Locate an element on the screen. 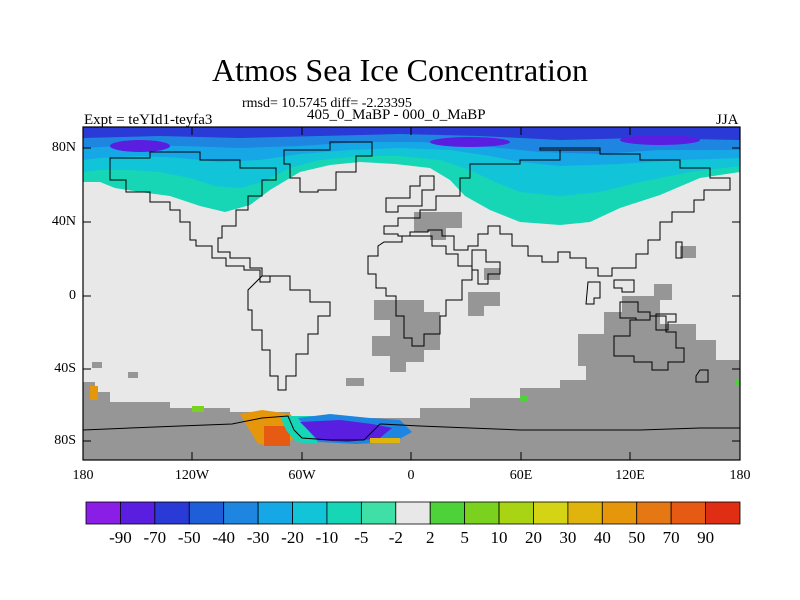 This screenshot has height=600, width=800. lon-tick-180-right: 180 is located at coordinates (740, 475).